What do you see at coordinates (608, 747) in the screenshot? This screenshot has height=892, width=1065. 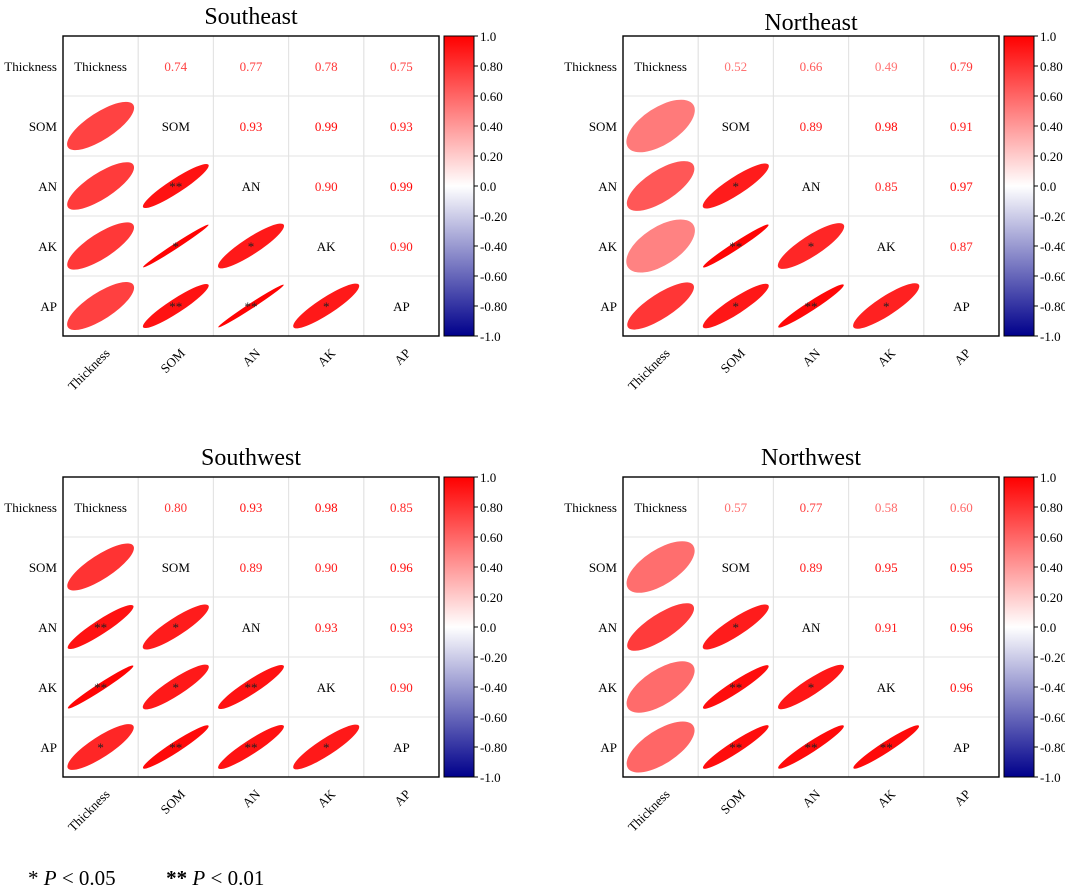 I see `row-label-ap: AP` at bounding box center [608, 747].